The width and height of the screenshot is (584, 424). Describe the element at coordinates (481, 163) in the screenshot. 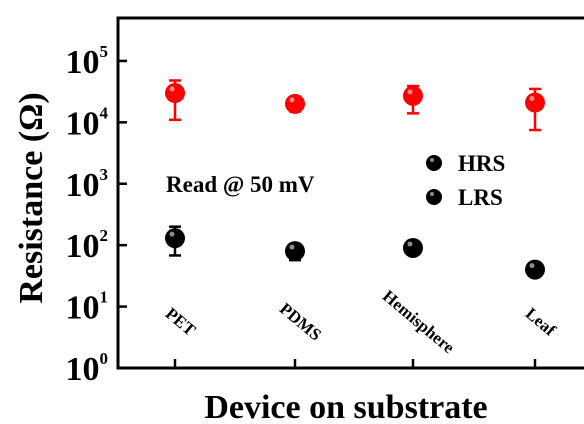

I see `legend-label-hrs: HRS` at that location.